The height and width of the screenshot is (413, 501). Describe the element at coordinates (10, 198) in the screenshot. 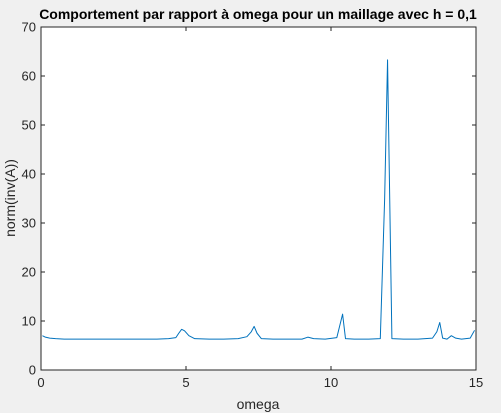

I see `y-axis-label: norm(inv(A))` at that location.